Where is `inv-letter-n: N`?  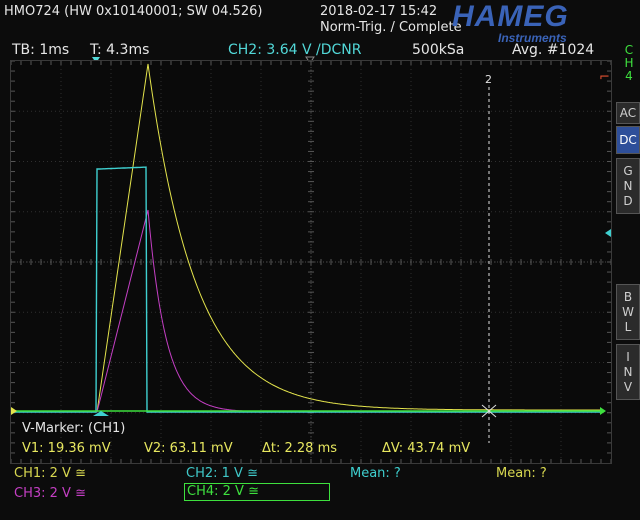
inv-letter-n: N is located at coordinates (628, 372).